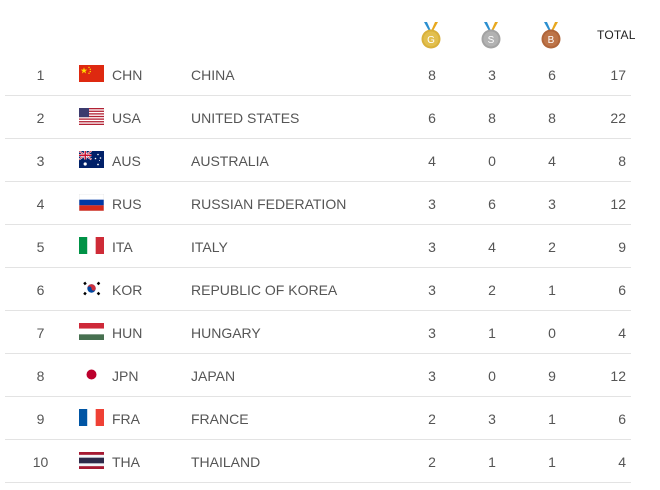 The width and height of the screenshot is (660, 490). I want to click on total-count: 22, so click(618, 118).